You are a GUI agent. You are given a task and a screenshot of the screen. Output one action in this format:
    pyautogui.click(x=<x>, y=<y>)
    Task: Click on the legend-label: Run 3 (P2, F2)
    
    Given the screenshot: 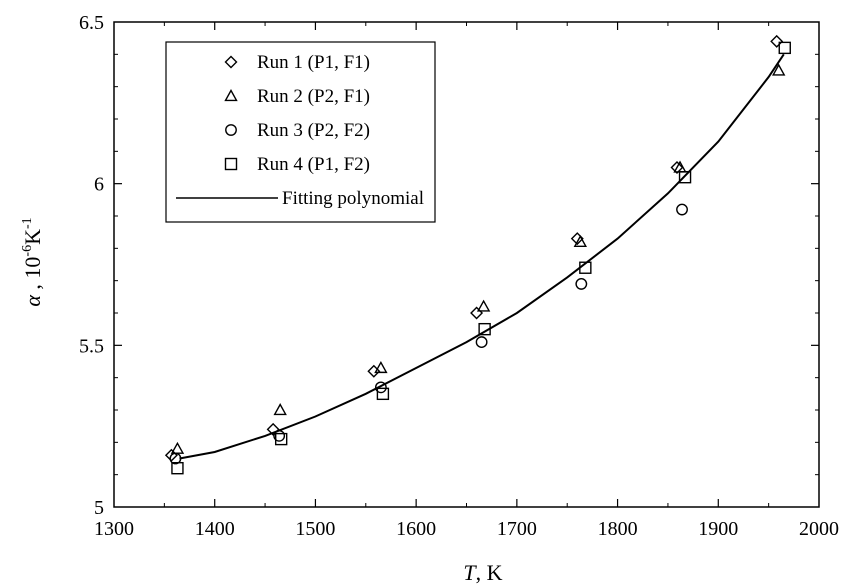 What is the action you would take?
    pyautogui.click(x=313, y=130)
    